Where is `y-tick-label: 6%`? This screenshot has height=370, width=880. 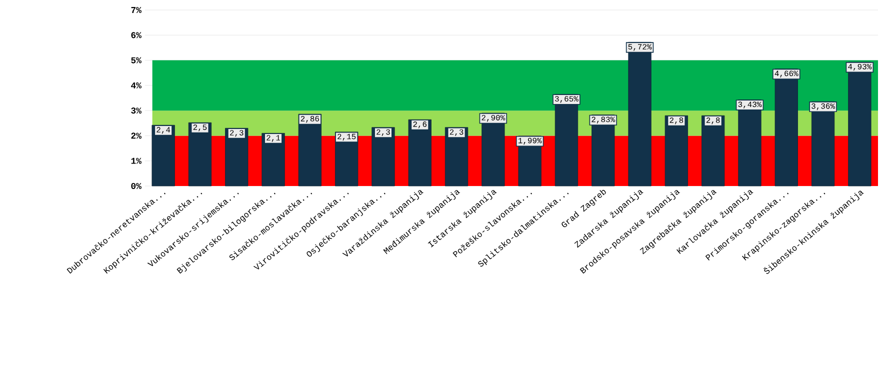
y-tick-label: 6% is located at coordinates (136, 35).